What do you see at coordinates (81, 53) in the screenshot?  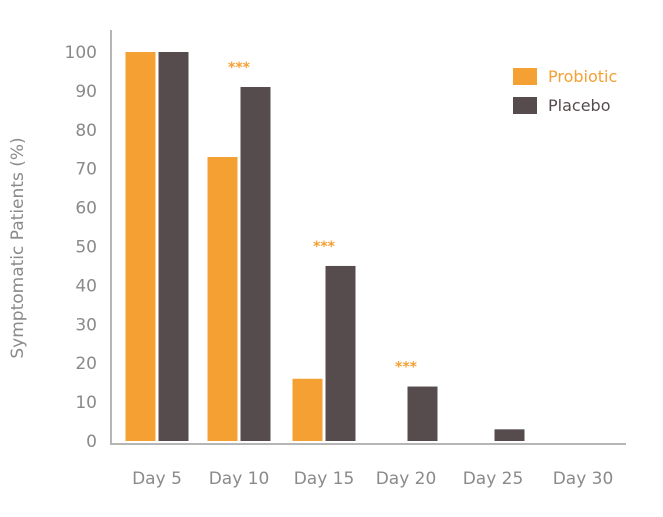 I see `y-tick-label: 100` at bounding box center [81, 53].